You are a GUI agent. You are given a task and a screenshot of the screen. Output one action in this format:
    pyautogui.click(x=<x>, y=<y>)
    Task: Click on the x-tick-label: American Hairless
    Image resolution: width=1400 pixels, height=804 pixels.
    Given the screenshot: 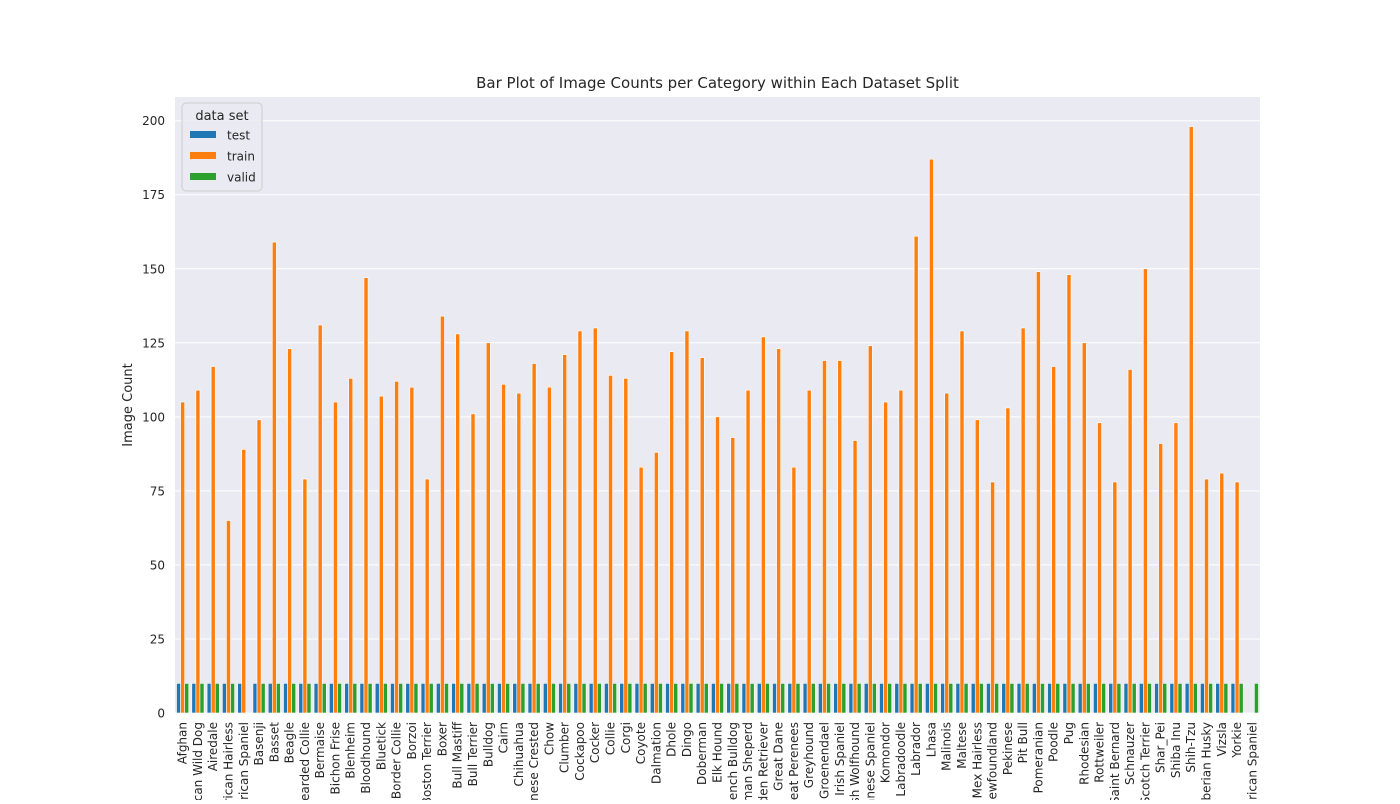 What is the action you would take?
    pyautogui.click(x=228, y=761)
    